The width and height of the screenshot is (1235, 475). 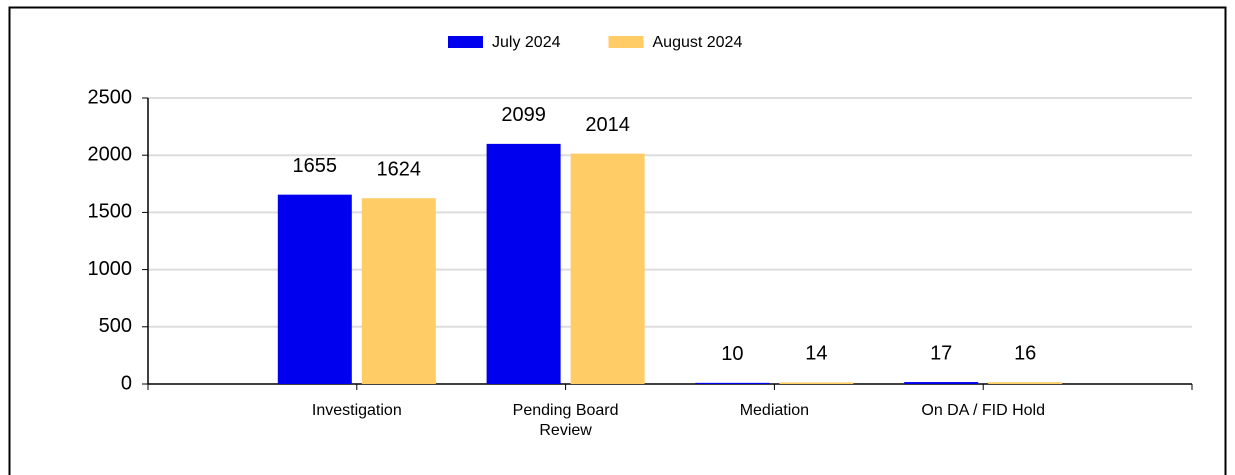 I want to click on y-tick-label: 0, so click(x=126, y=383).